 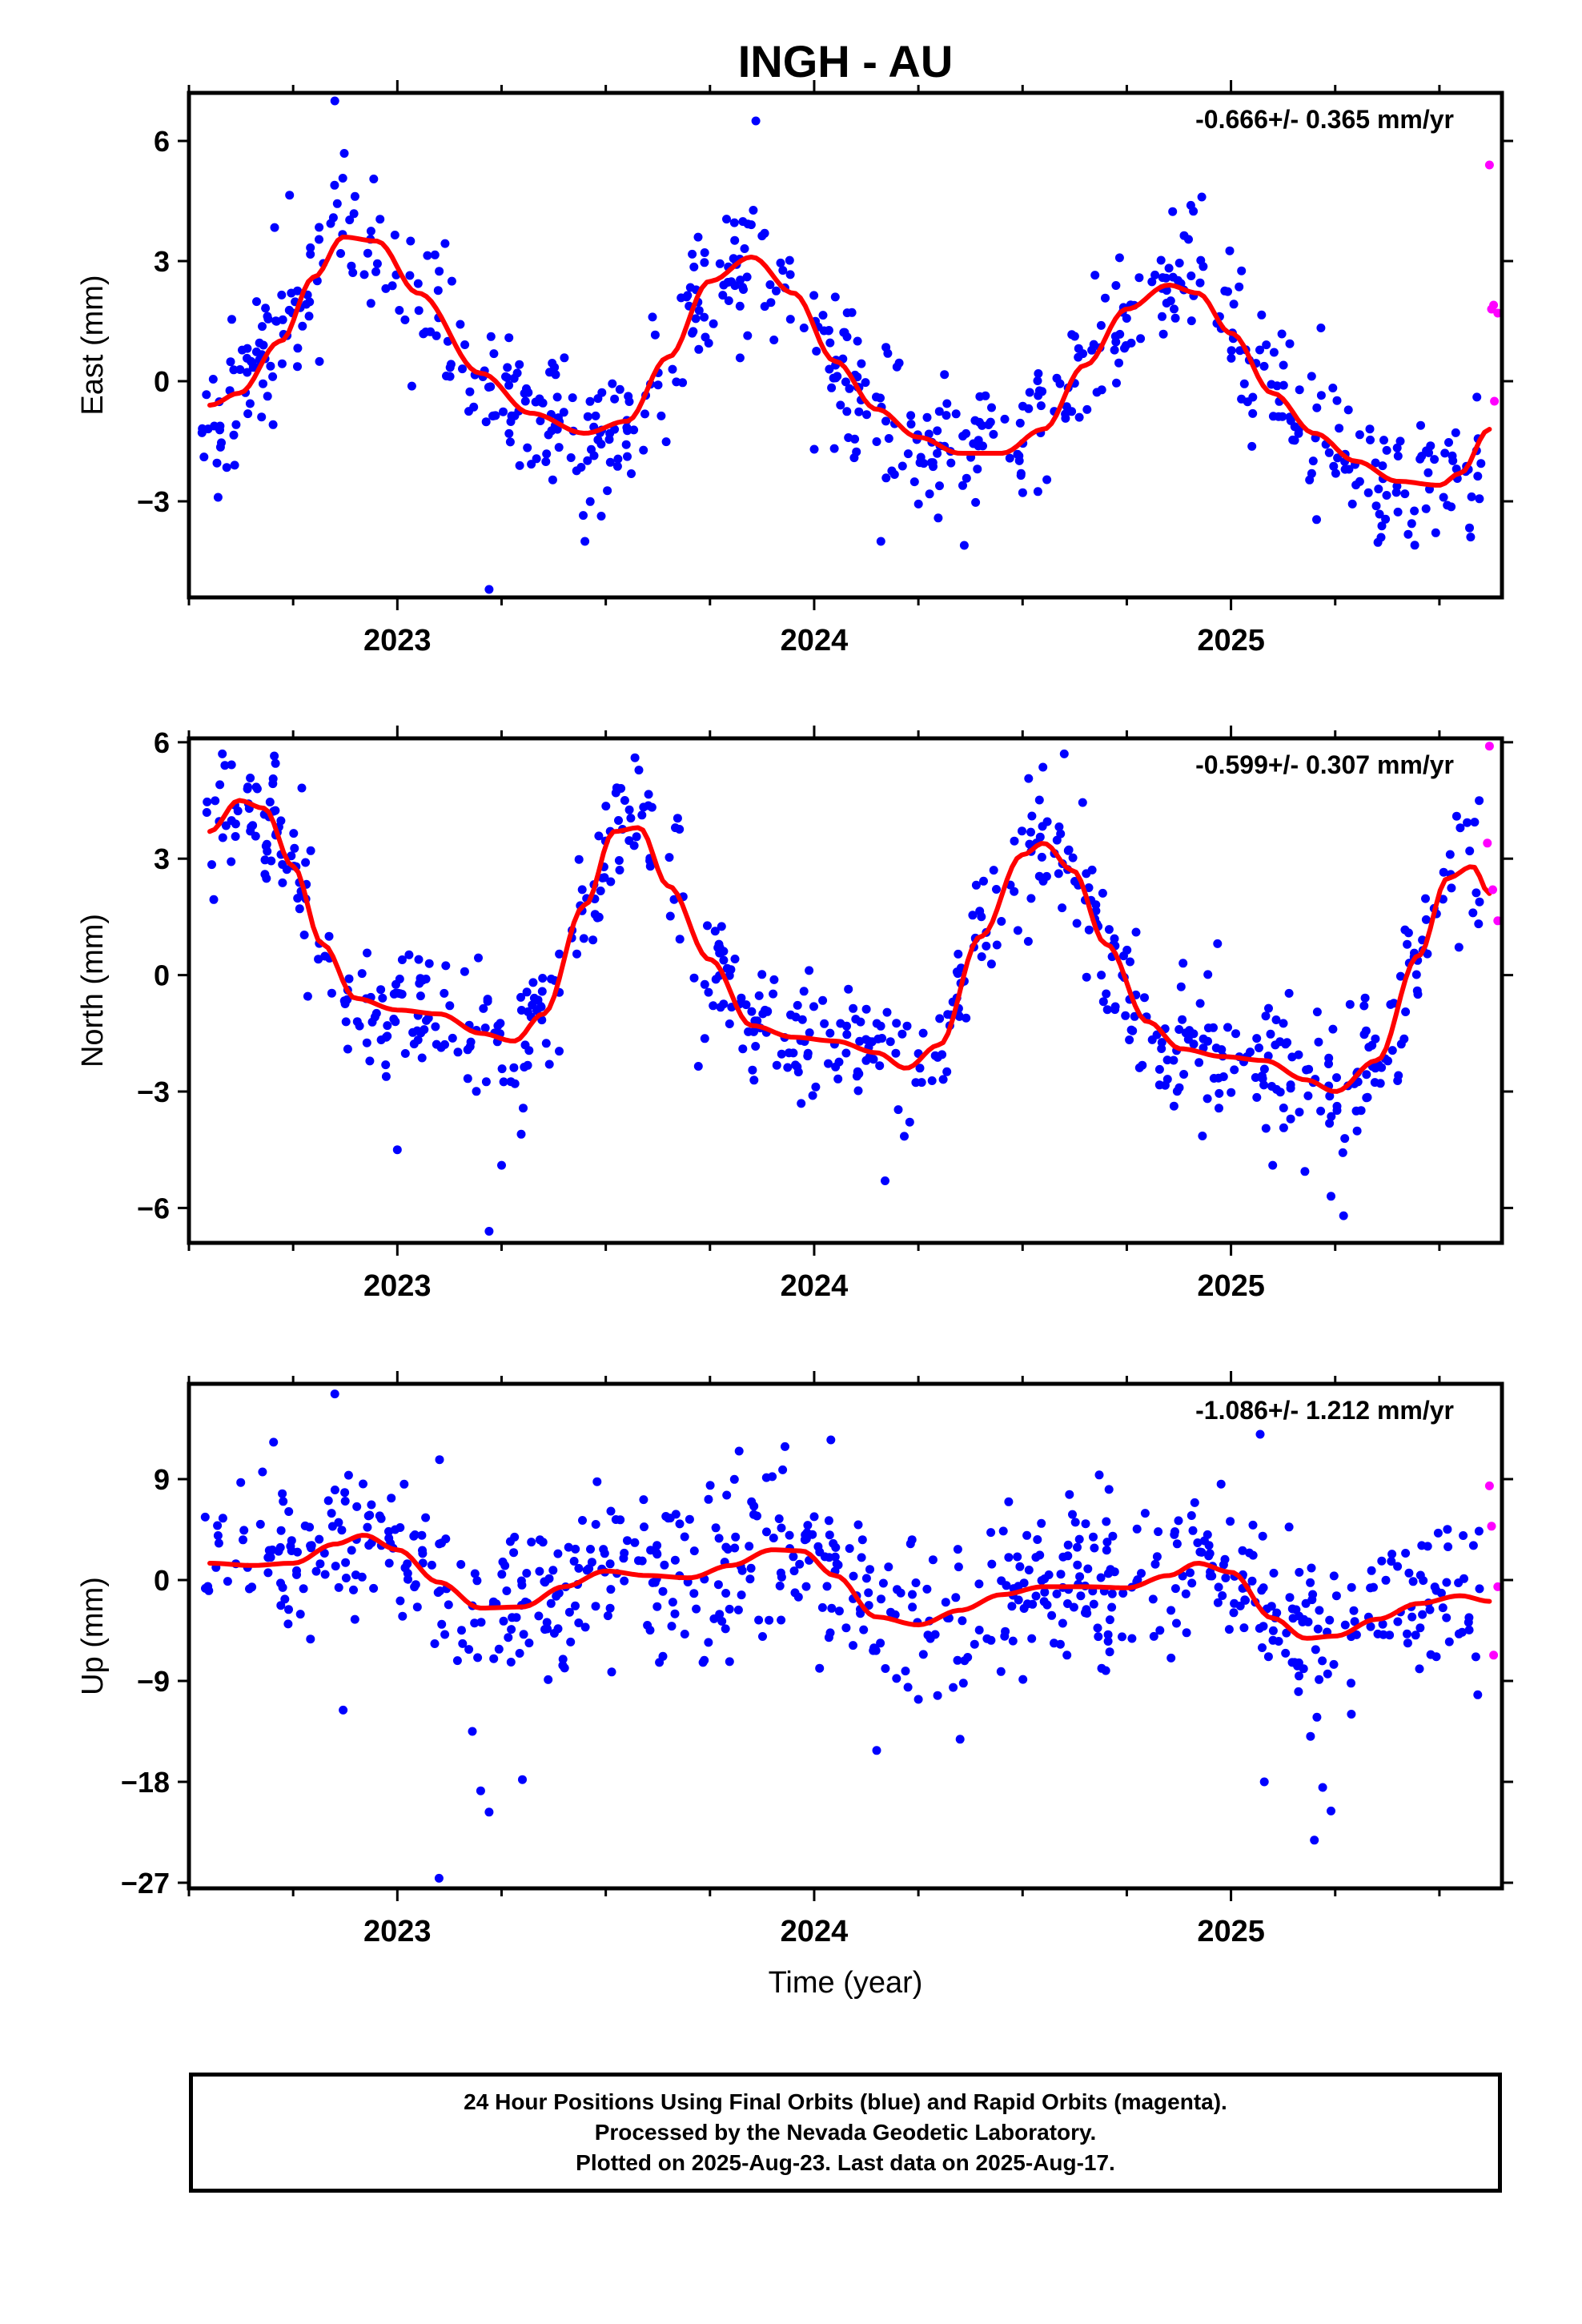 I want to click on y-axis-label-east: East (mm), so click(x=93, y=345).